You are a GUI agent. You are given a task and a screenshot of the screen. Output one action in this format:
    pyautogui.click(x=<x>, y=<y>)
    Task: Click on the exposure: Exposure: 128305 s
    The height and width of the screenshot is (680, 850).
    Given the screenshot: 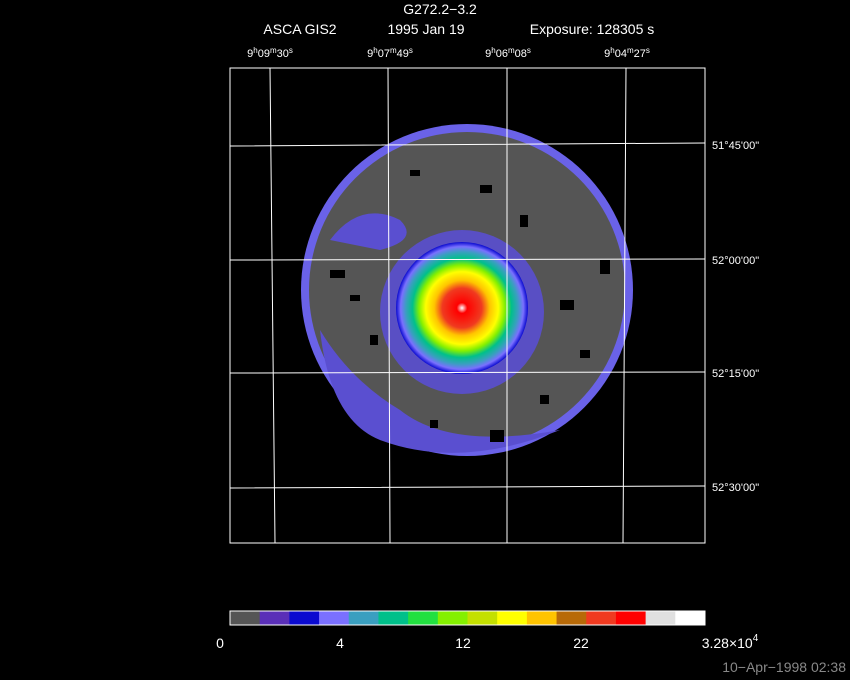 What is the action you would take?
    pyautogui.click(x=592, y=29)
    